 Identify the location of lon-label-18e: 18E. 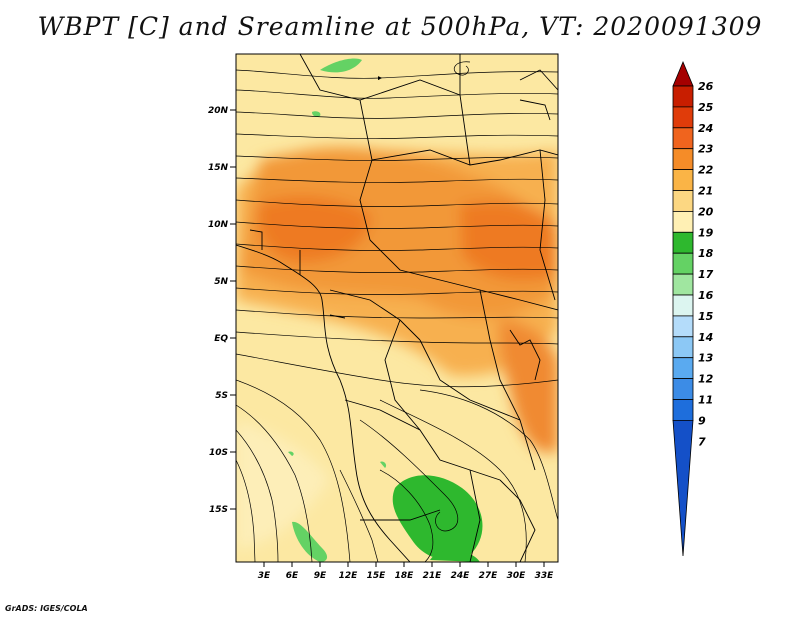
(405, 576).